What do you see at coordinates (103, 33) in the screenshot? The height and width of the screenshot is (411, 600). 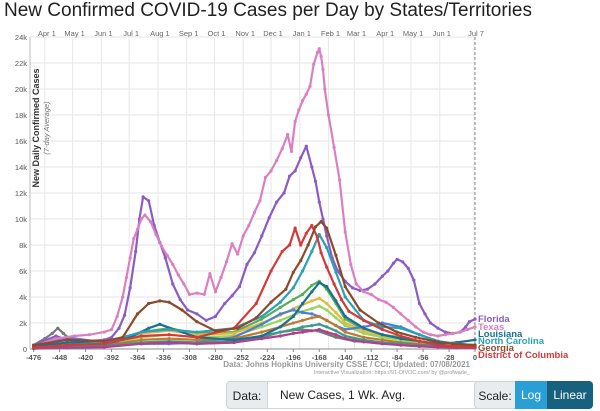 I see `month-label: Jun 1` at bounding box center [103, 33].